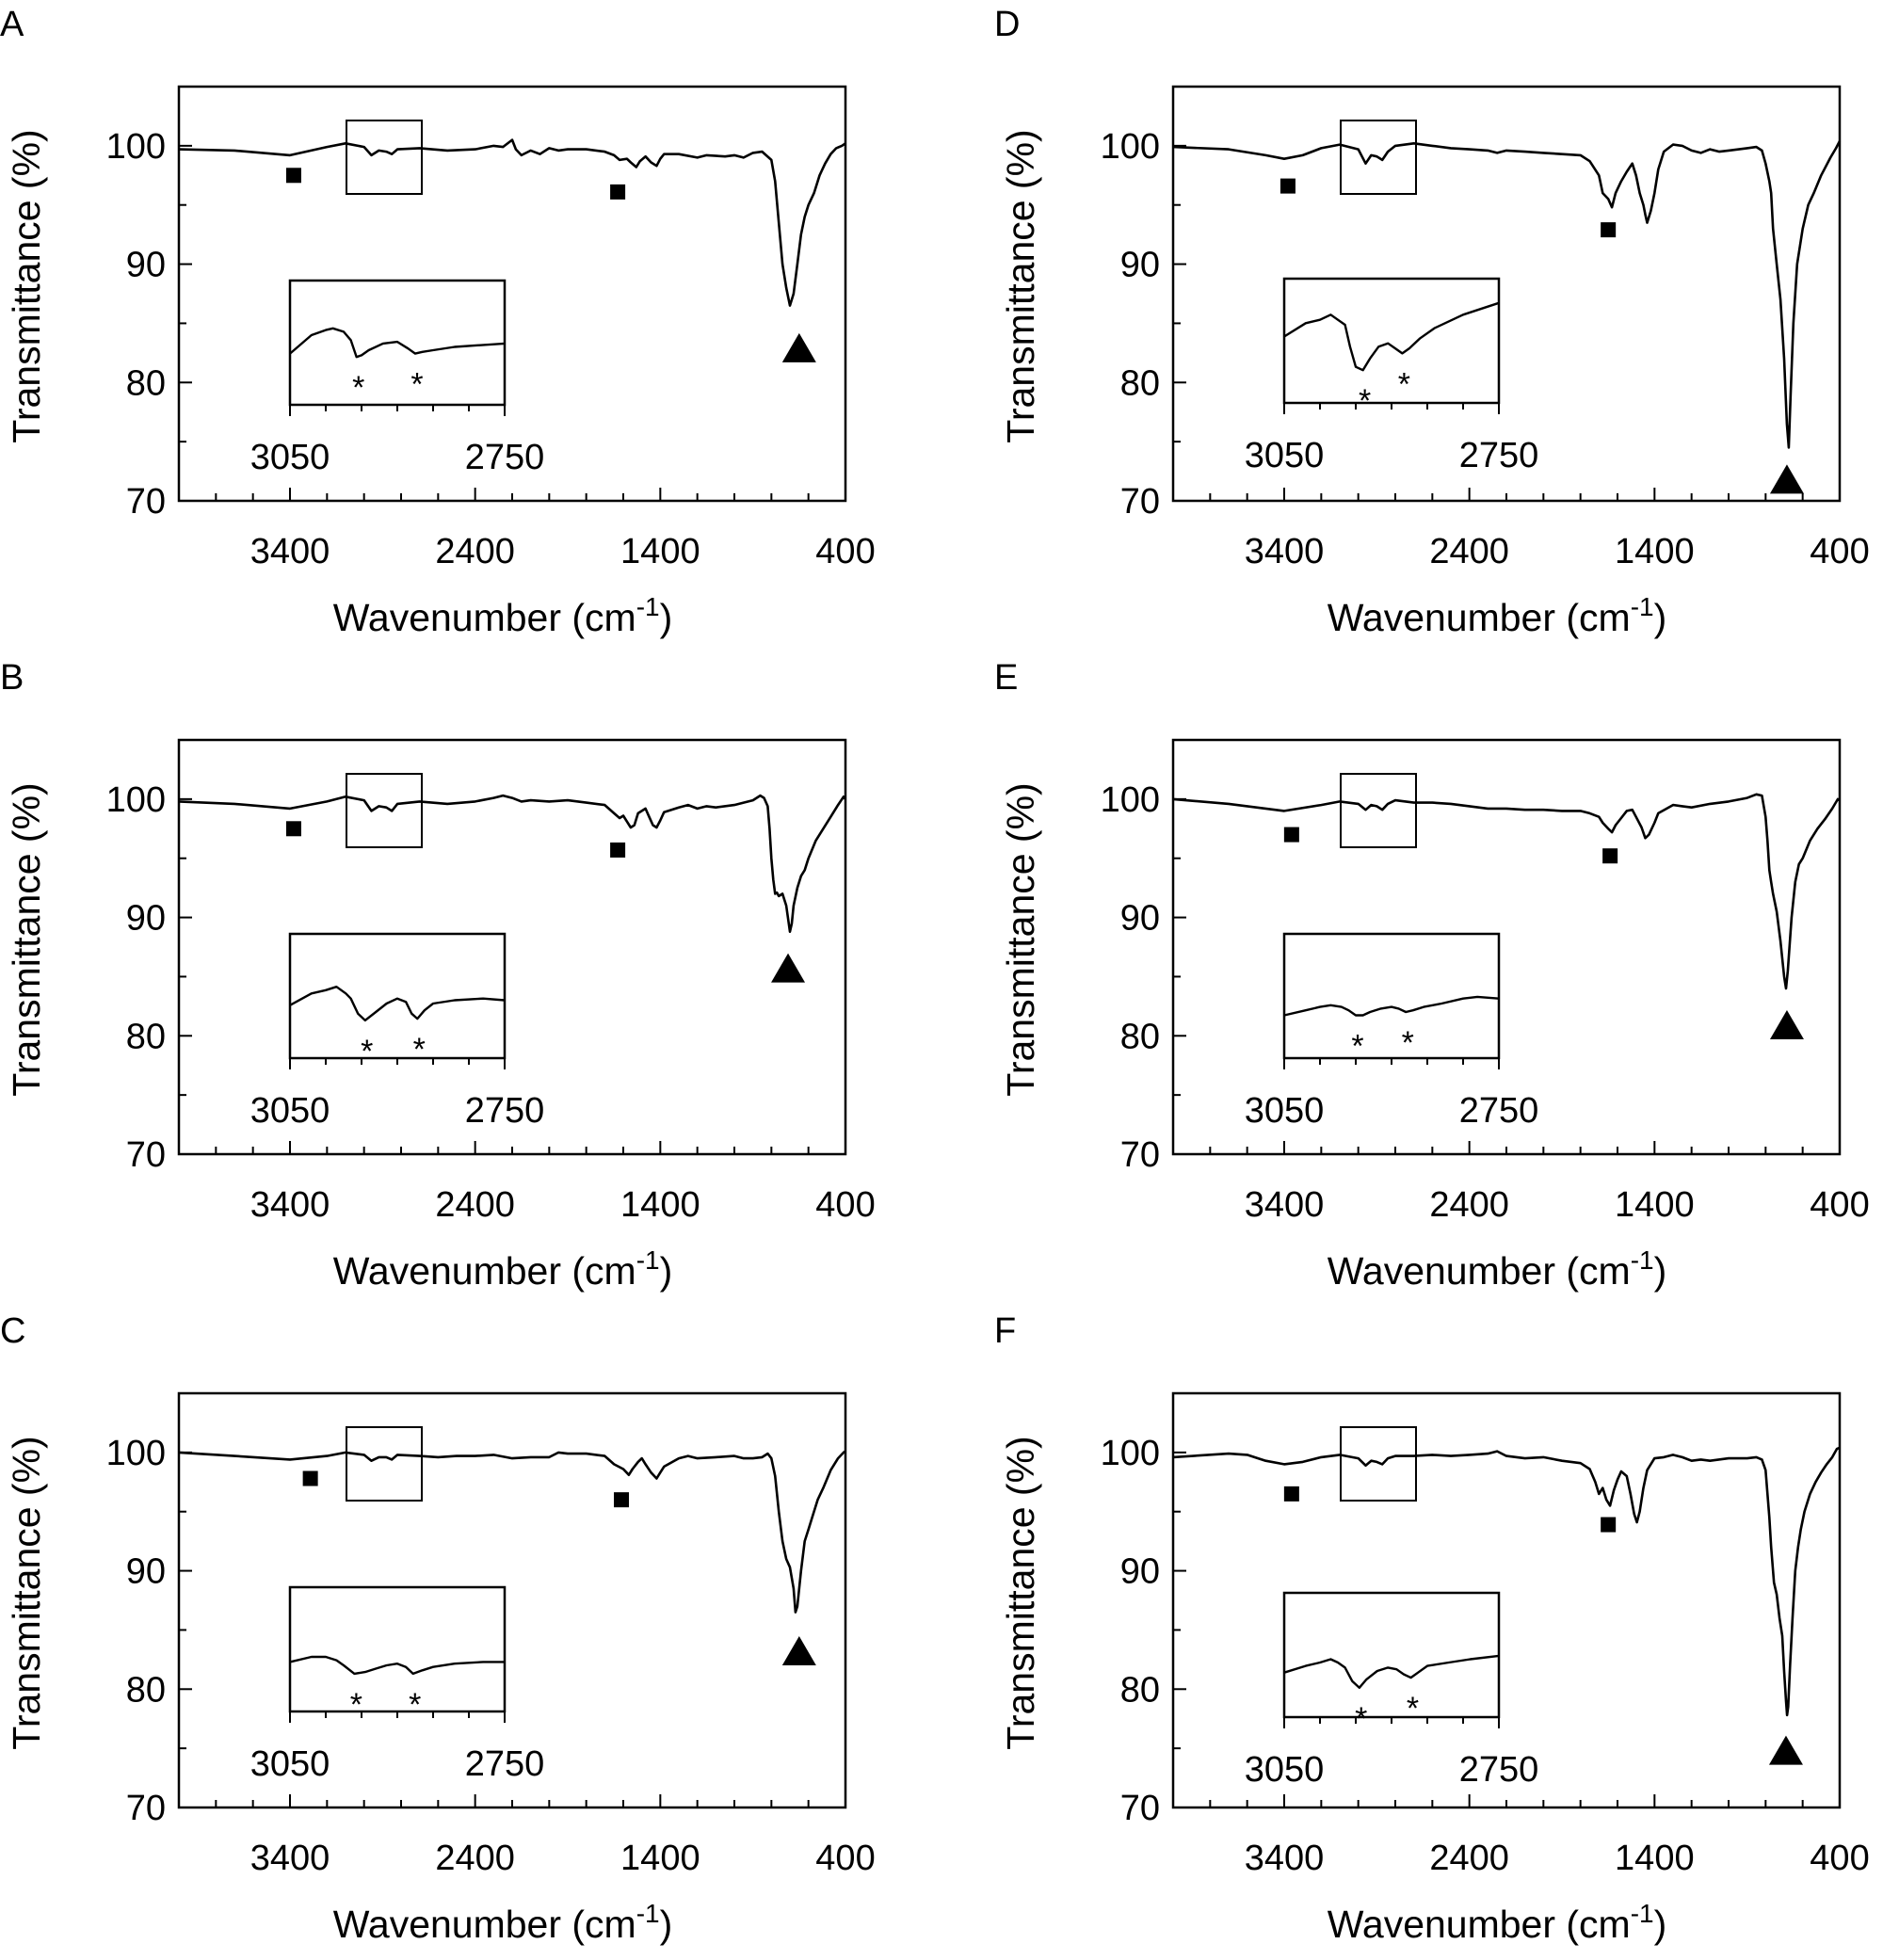 The height and width of the screenshot is (1960, 1883). What do you see at coordinates (12, 24) in the screenshot?
I see `panel-label: A` at bounding box center [12, 24].